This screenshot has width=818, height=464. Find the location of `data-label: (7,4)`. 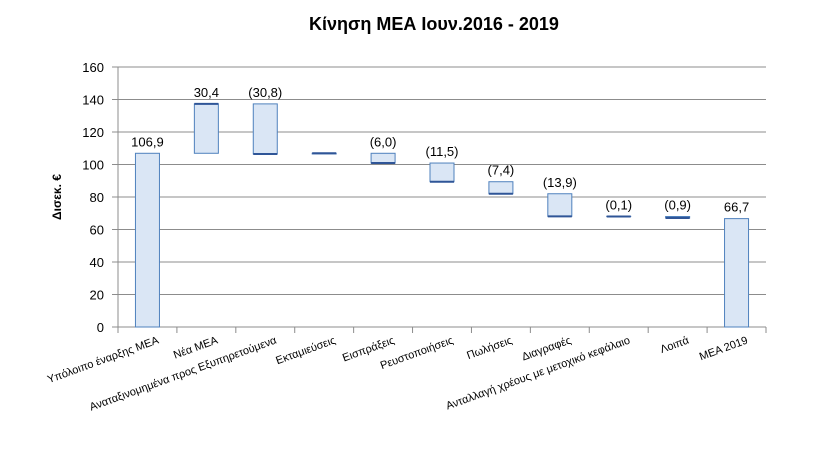

data-label: (7,4) is located at coordinates (501, 170).